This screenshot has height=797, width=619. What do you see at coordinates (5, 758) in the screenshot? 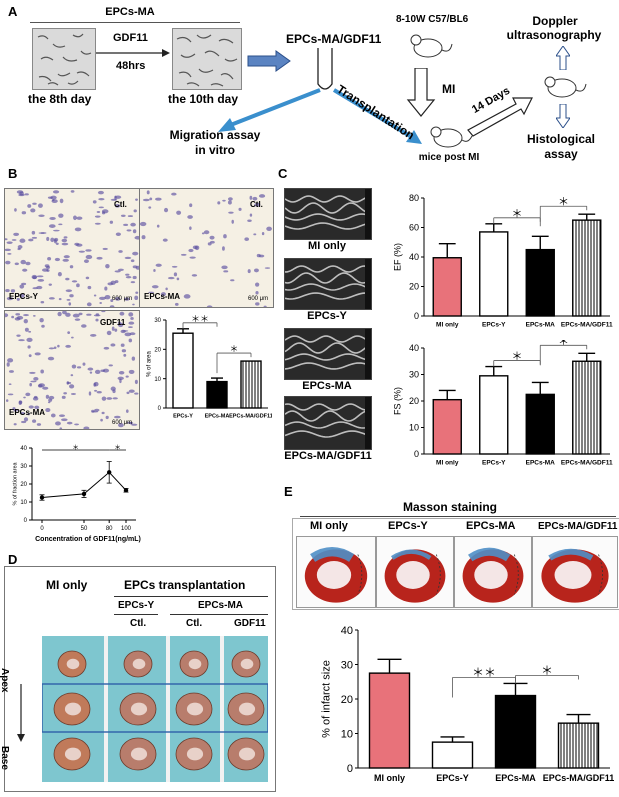
I see `d-base: Base` at bounding box center [5, 758].